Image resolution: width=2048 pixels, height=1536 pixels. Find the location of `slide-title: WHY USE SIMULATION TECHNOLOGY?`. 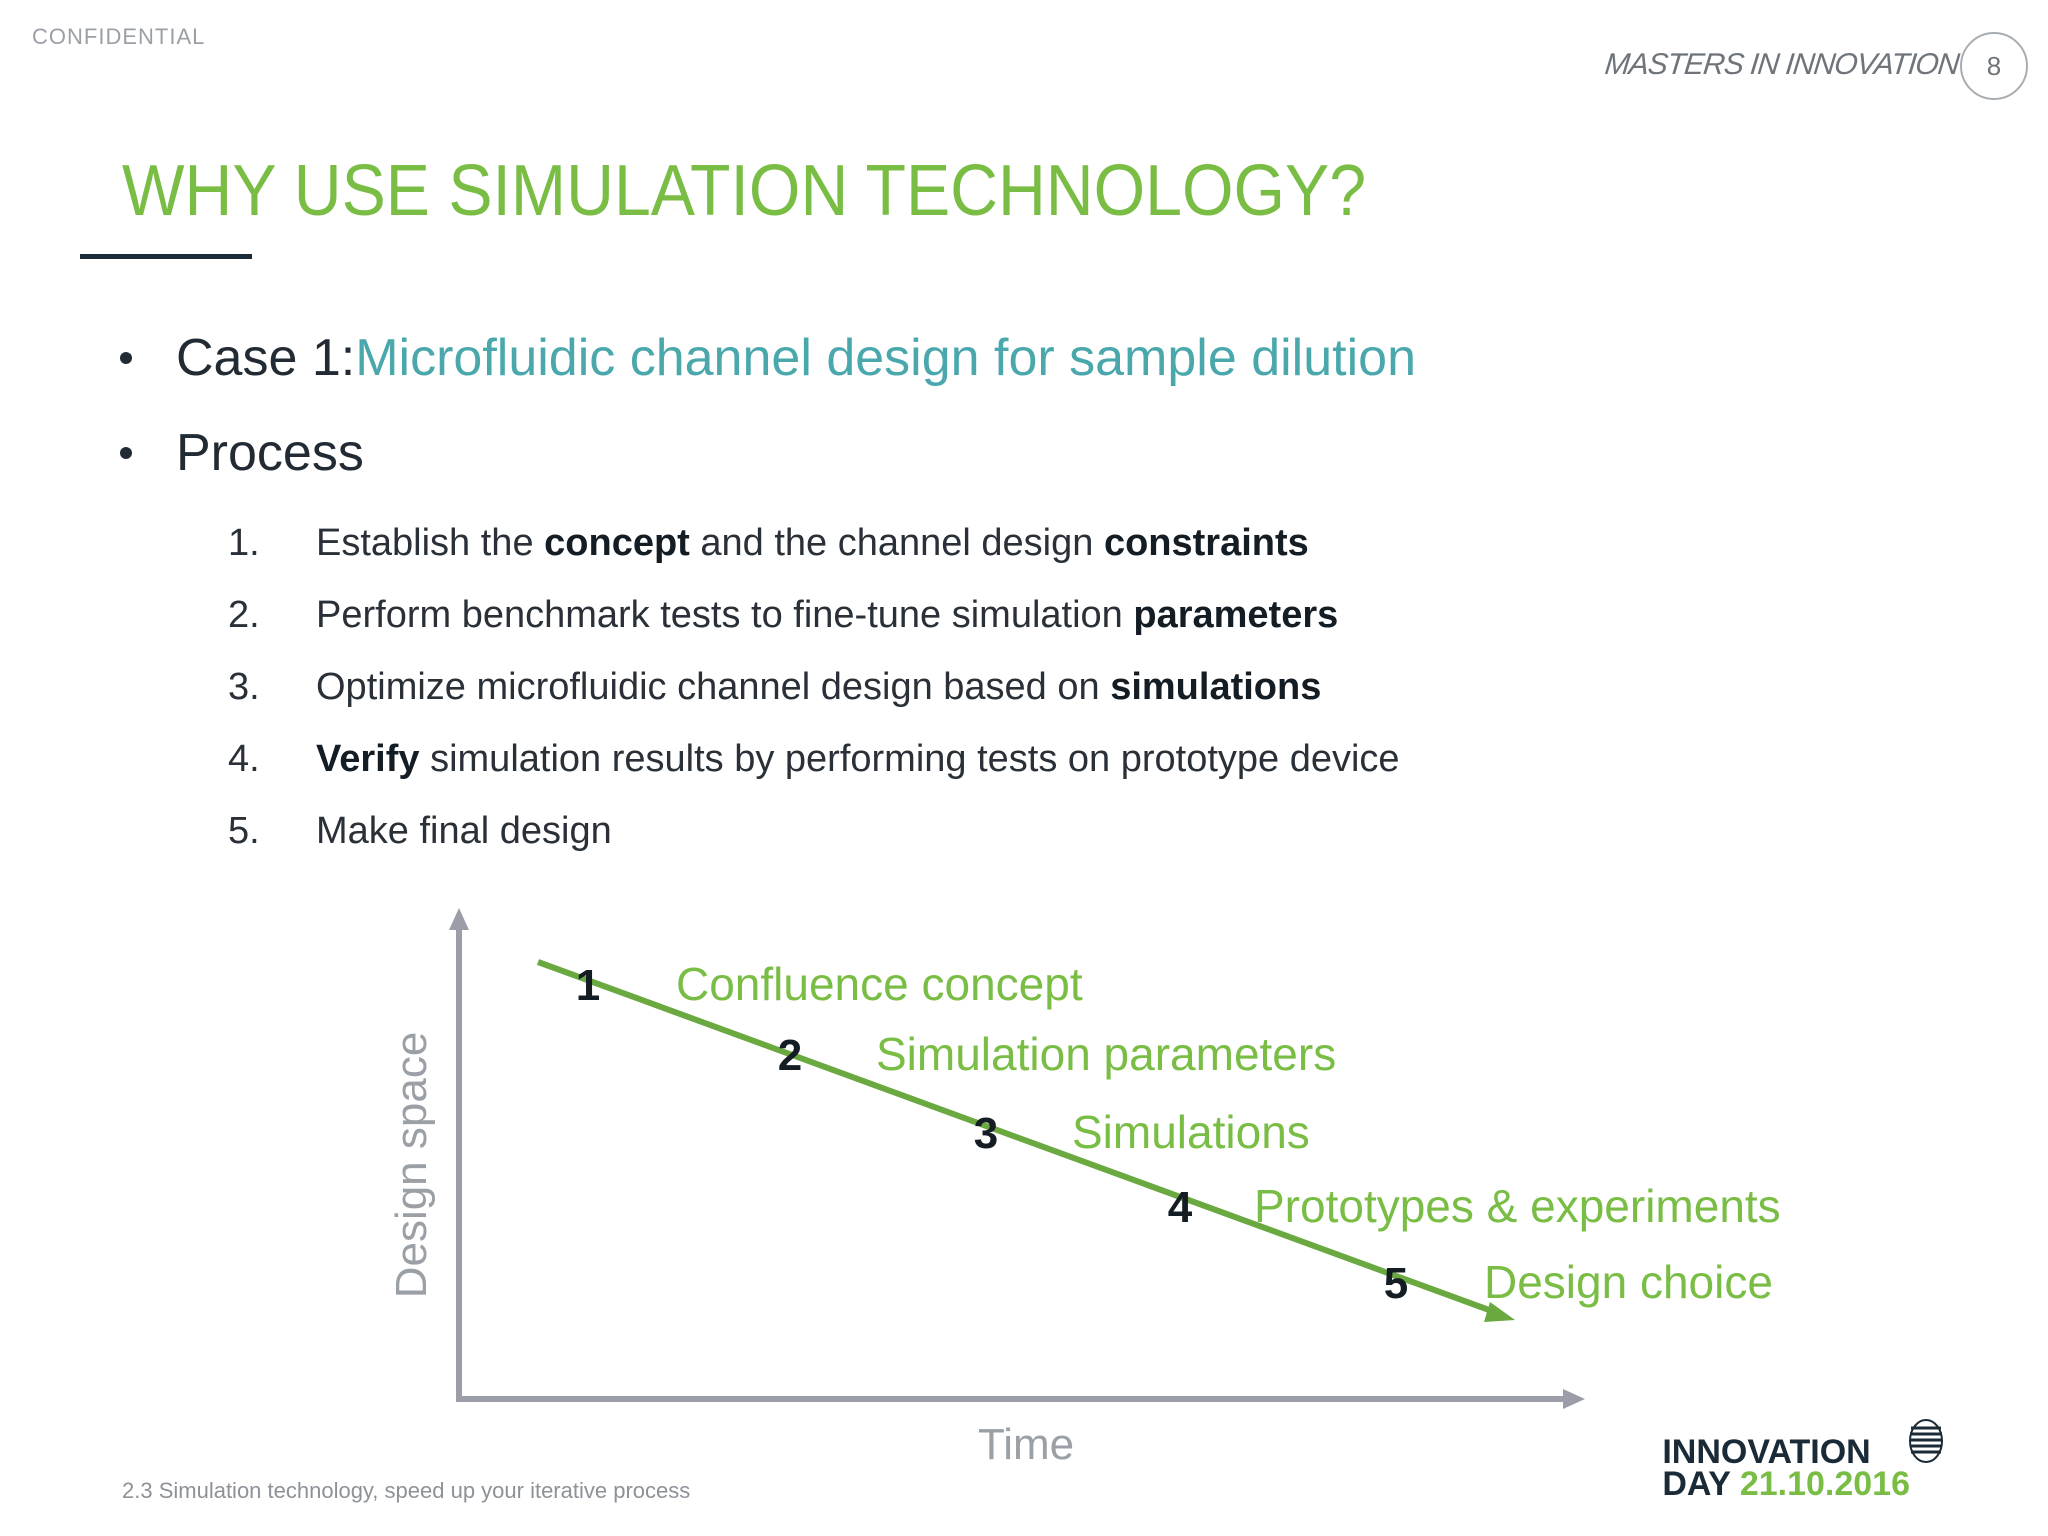

slide-title: WHY USE SIMULATION TECHNOLOGY? is located at coordinates (744, 191).